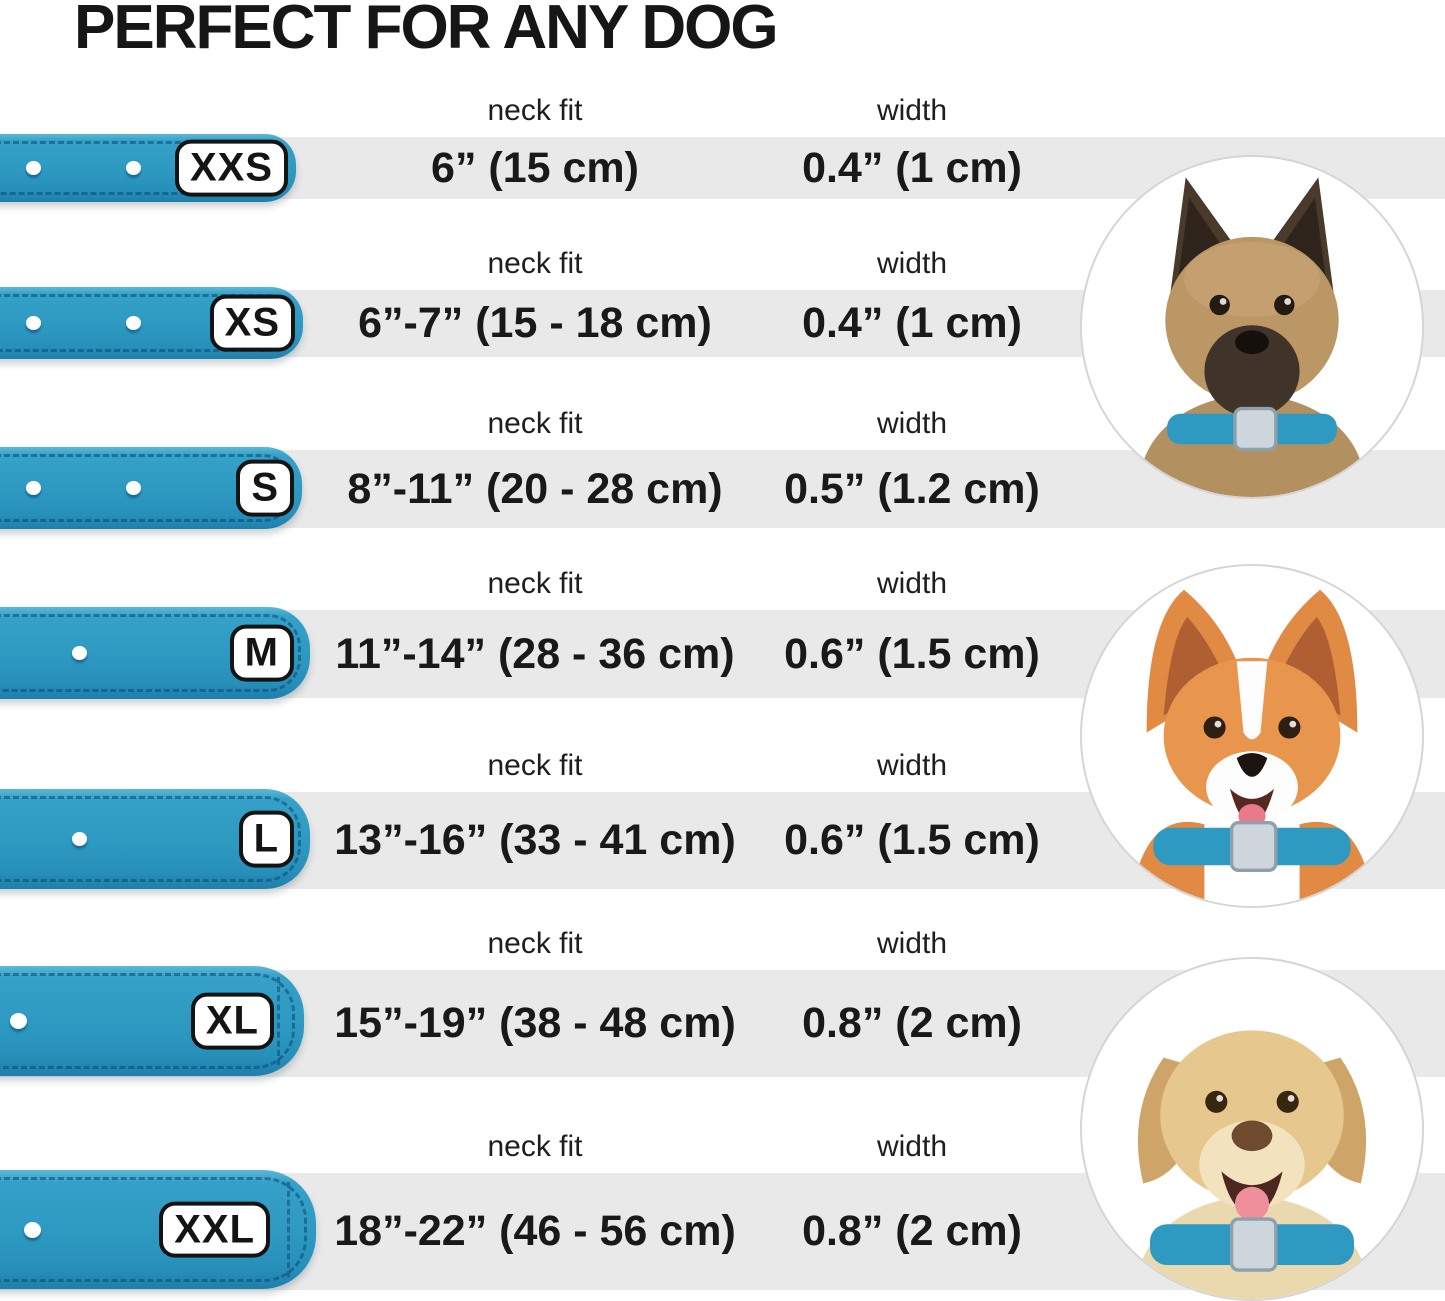 The height and width of the screenshot is (1301, 1445). Describe the element at coordinates (1252, 337) in the screenshot. I see `terrier-illustration` at that location.